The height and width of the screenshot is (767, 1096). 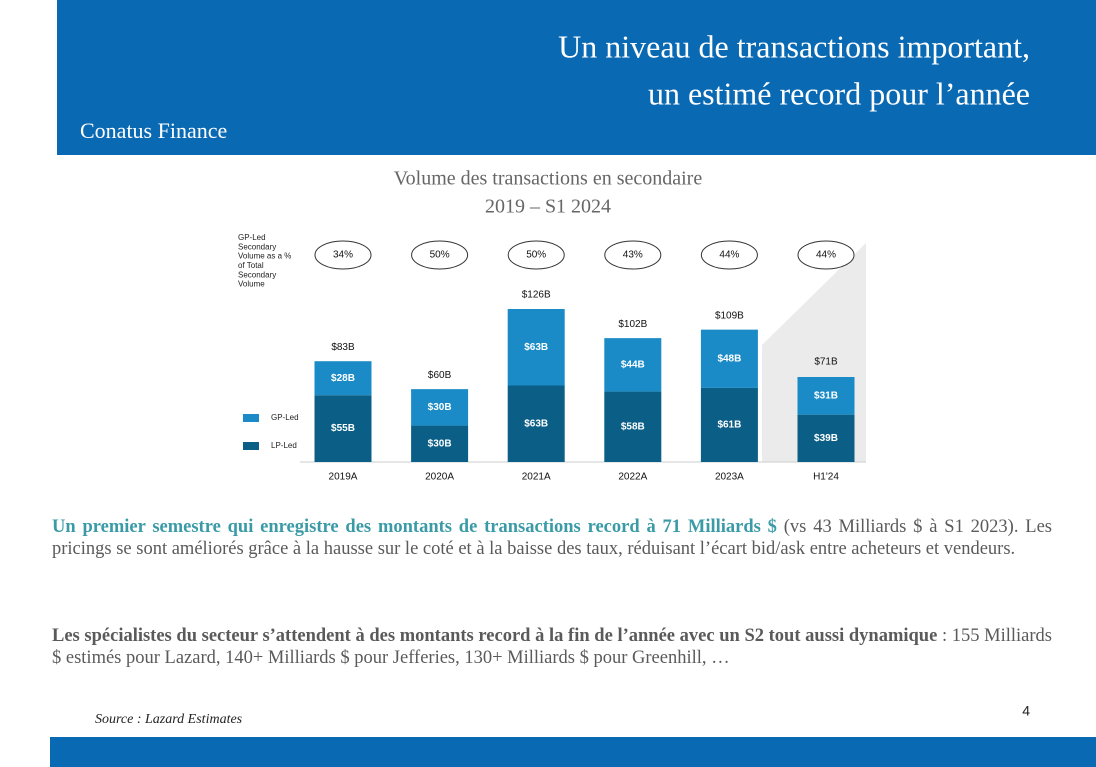 What do you see at coordinates (251, 265) in the screenshot?
I see `share-caption: of Total` at bounding box center [251, 265].